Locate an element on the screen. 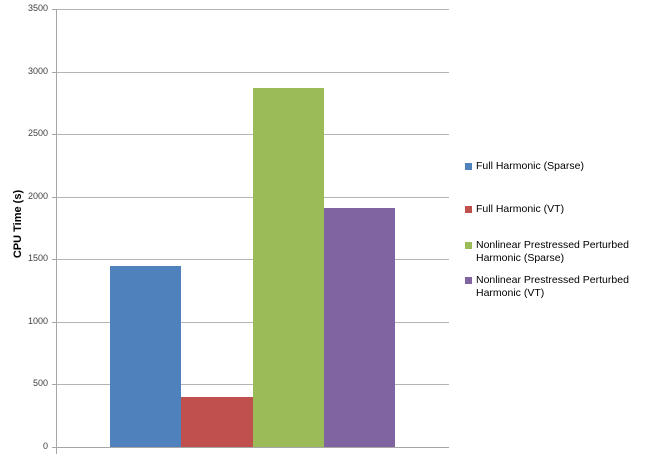  x-axis-line is located at coordinates (250, 447).